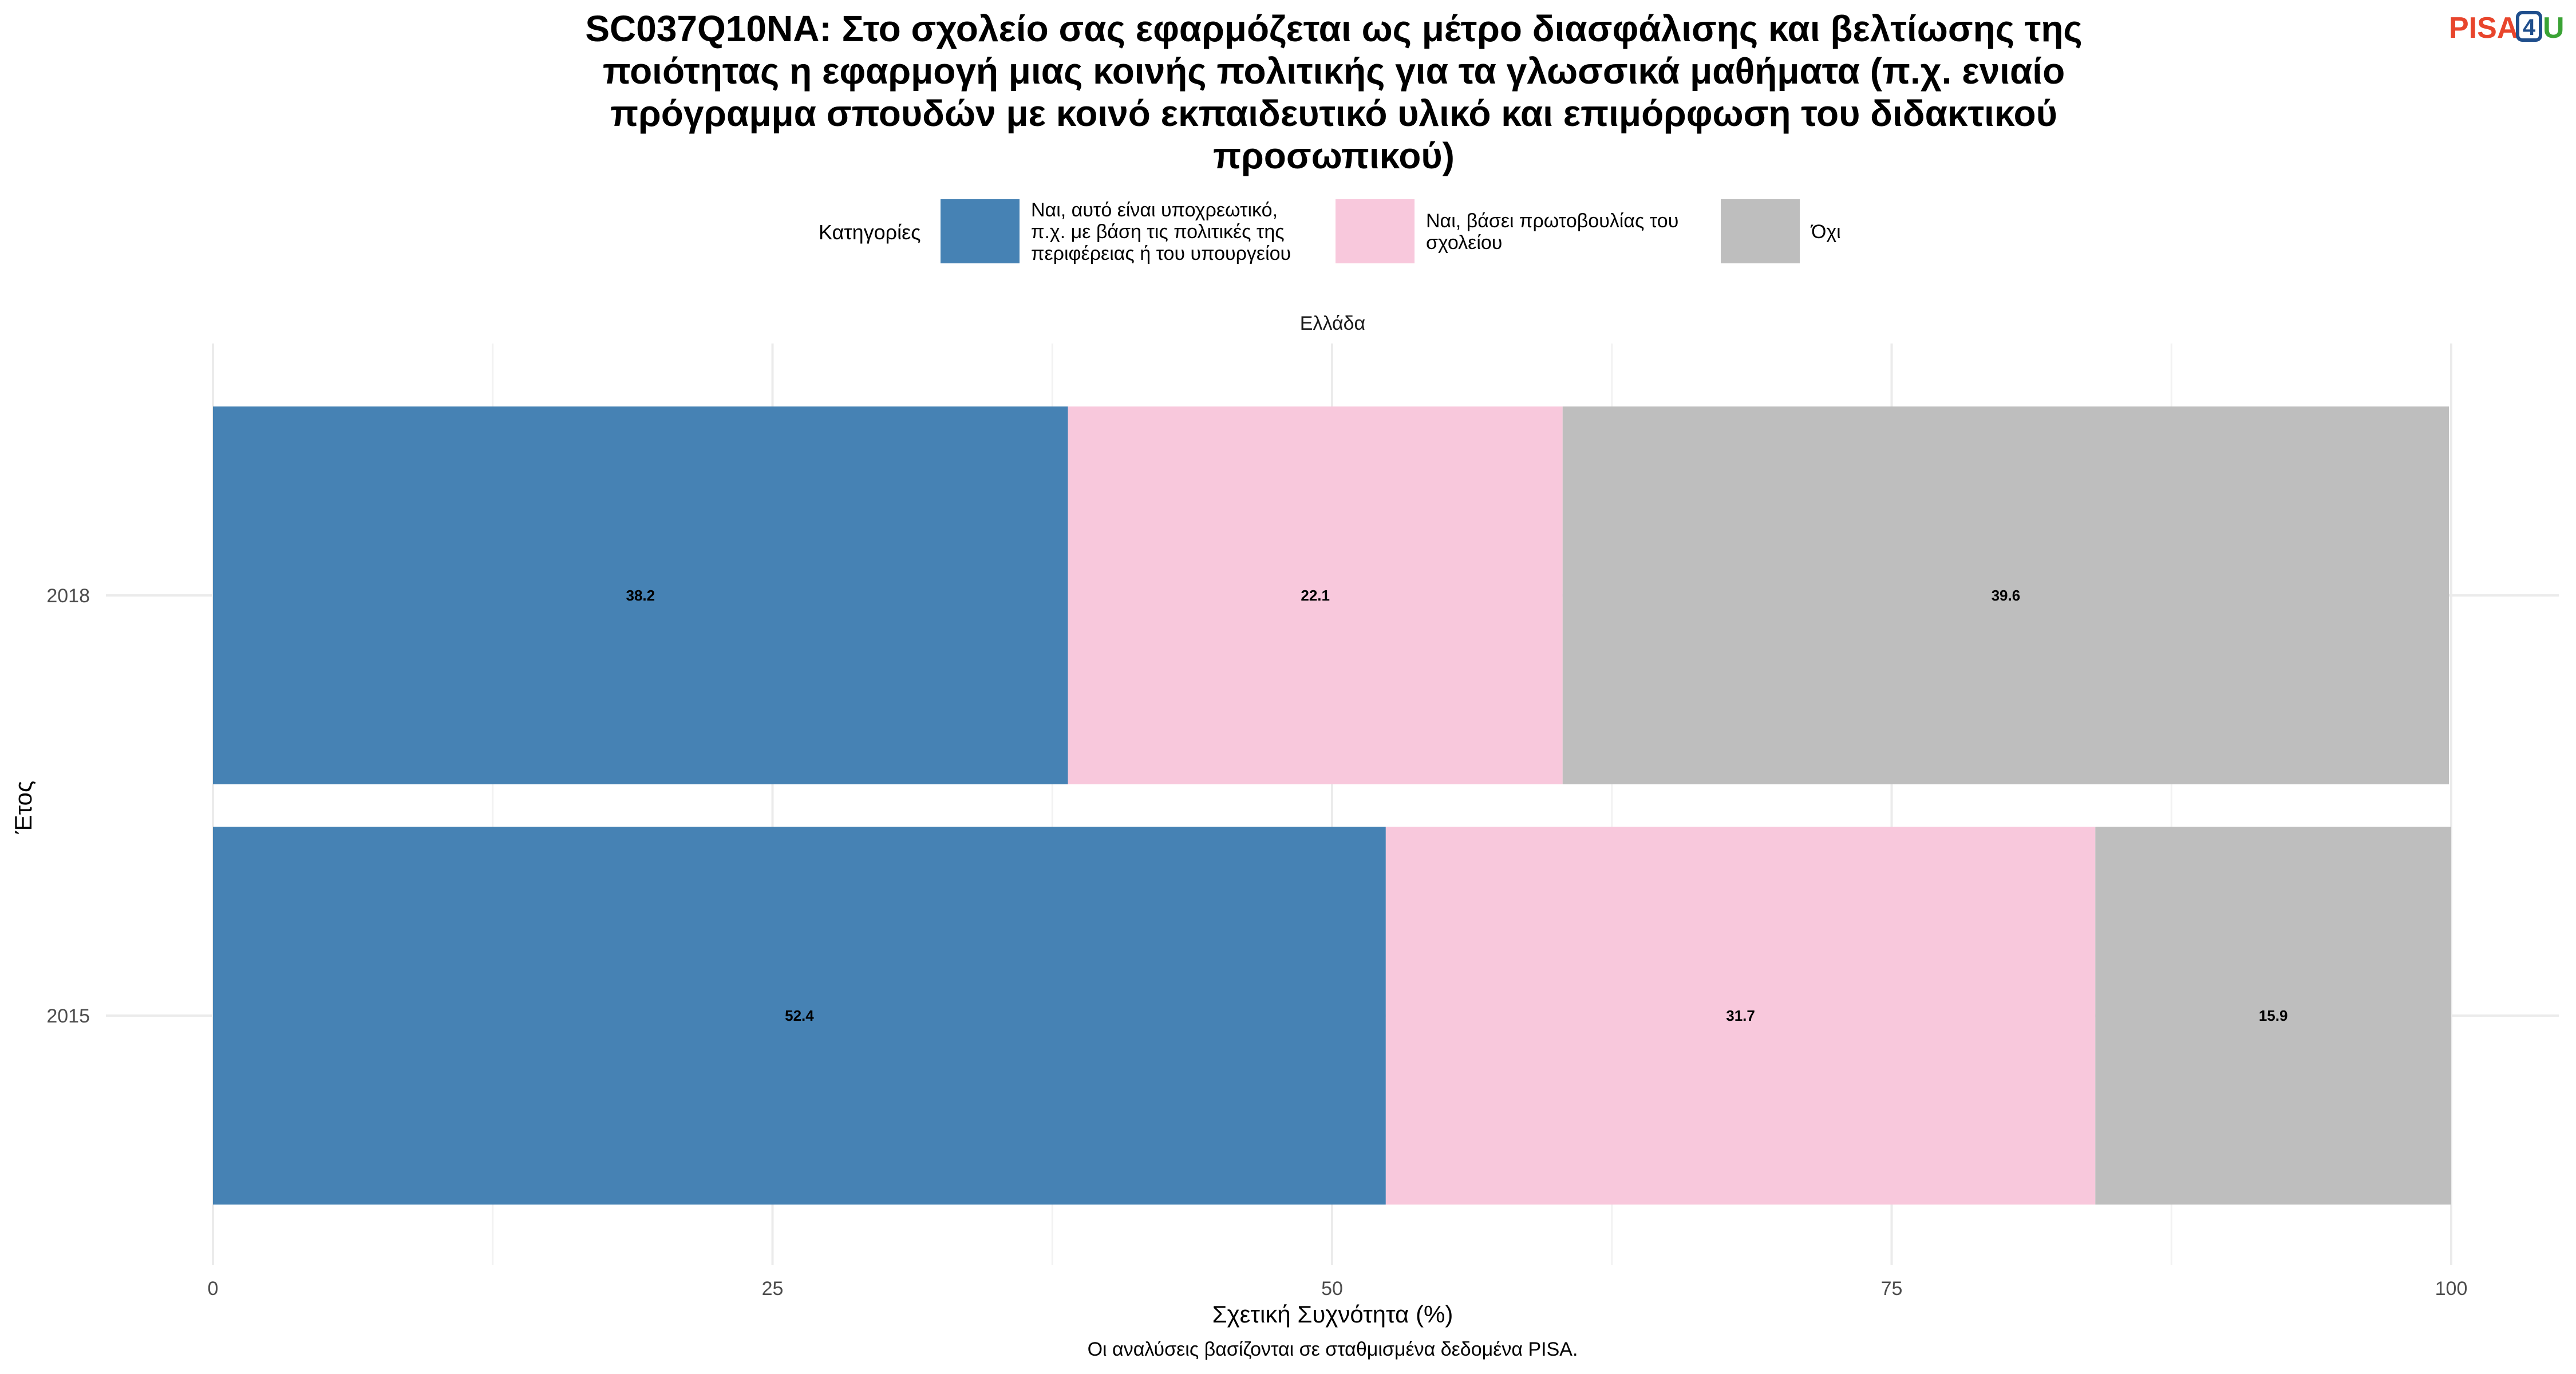 This screenshot has width=2576, height=1374. Describe the element at coordinates (1158, 232) in the screenshot. I see `legend-label: π.χ. με βάση τις πολιτικές της` at that location.